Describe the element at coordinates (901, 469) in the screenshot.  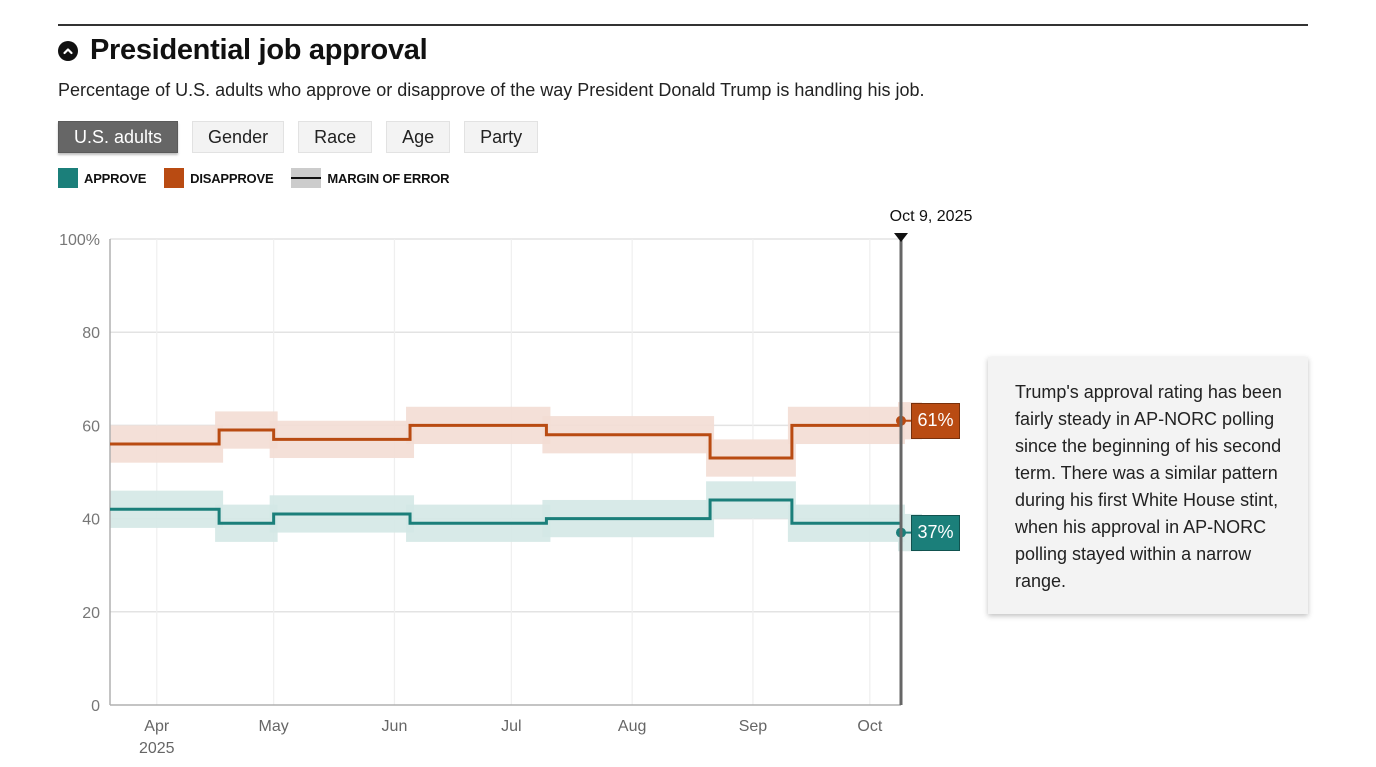
I see `date-marker` at that location.